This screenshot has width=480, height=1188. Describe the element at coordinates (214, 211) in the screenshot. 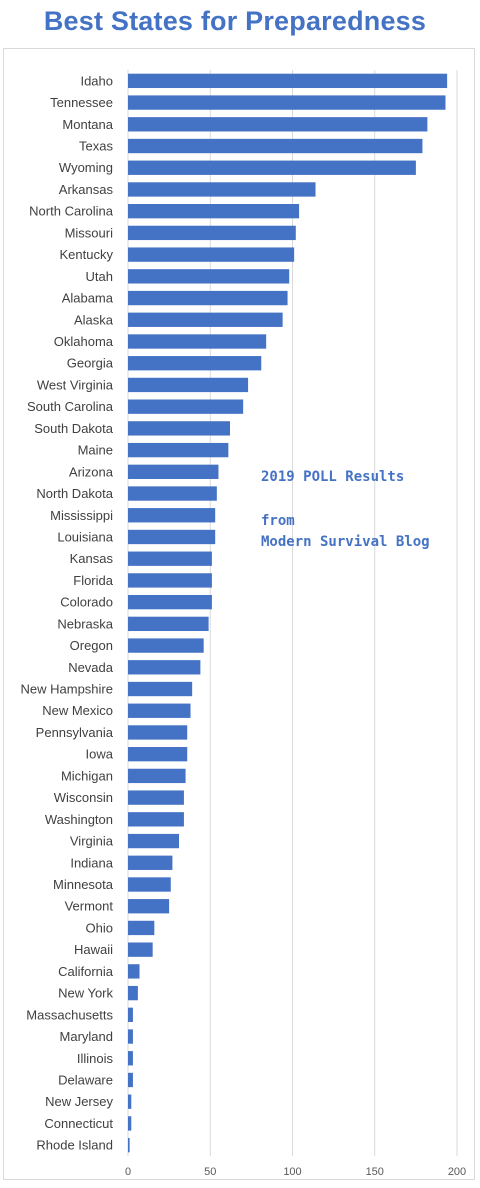

I see `bar-north-carolina` at that location.